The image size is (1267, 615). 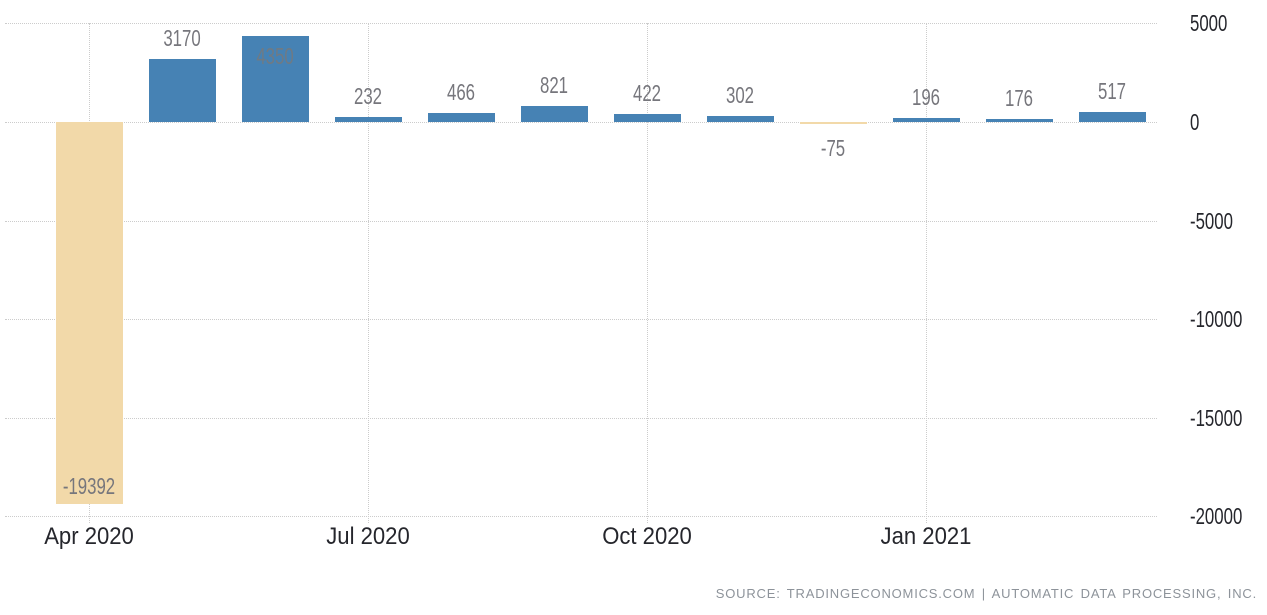 I want to click on bar-nov-2020, so click(x=740, y=119).